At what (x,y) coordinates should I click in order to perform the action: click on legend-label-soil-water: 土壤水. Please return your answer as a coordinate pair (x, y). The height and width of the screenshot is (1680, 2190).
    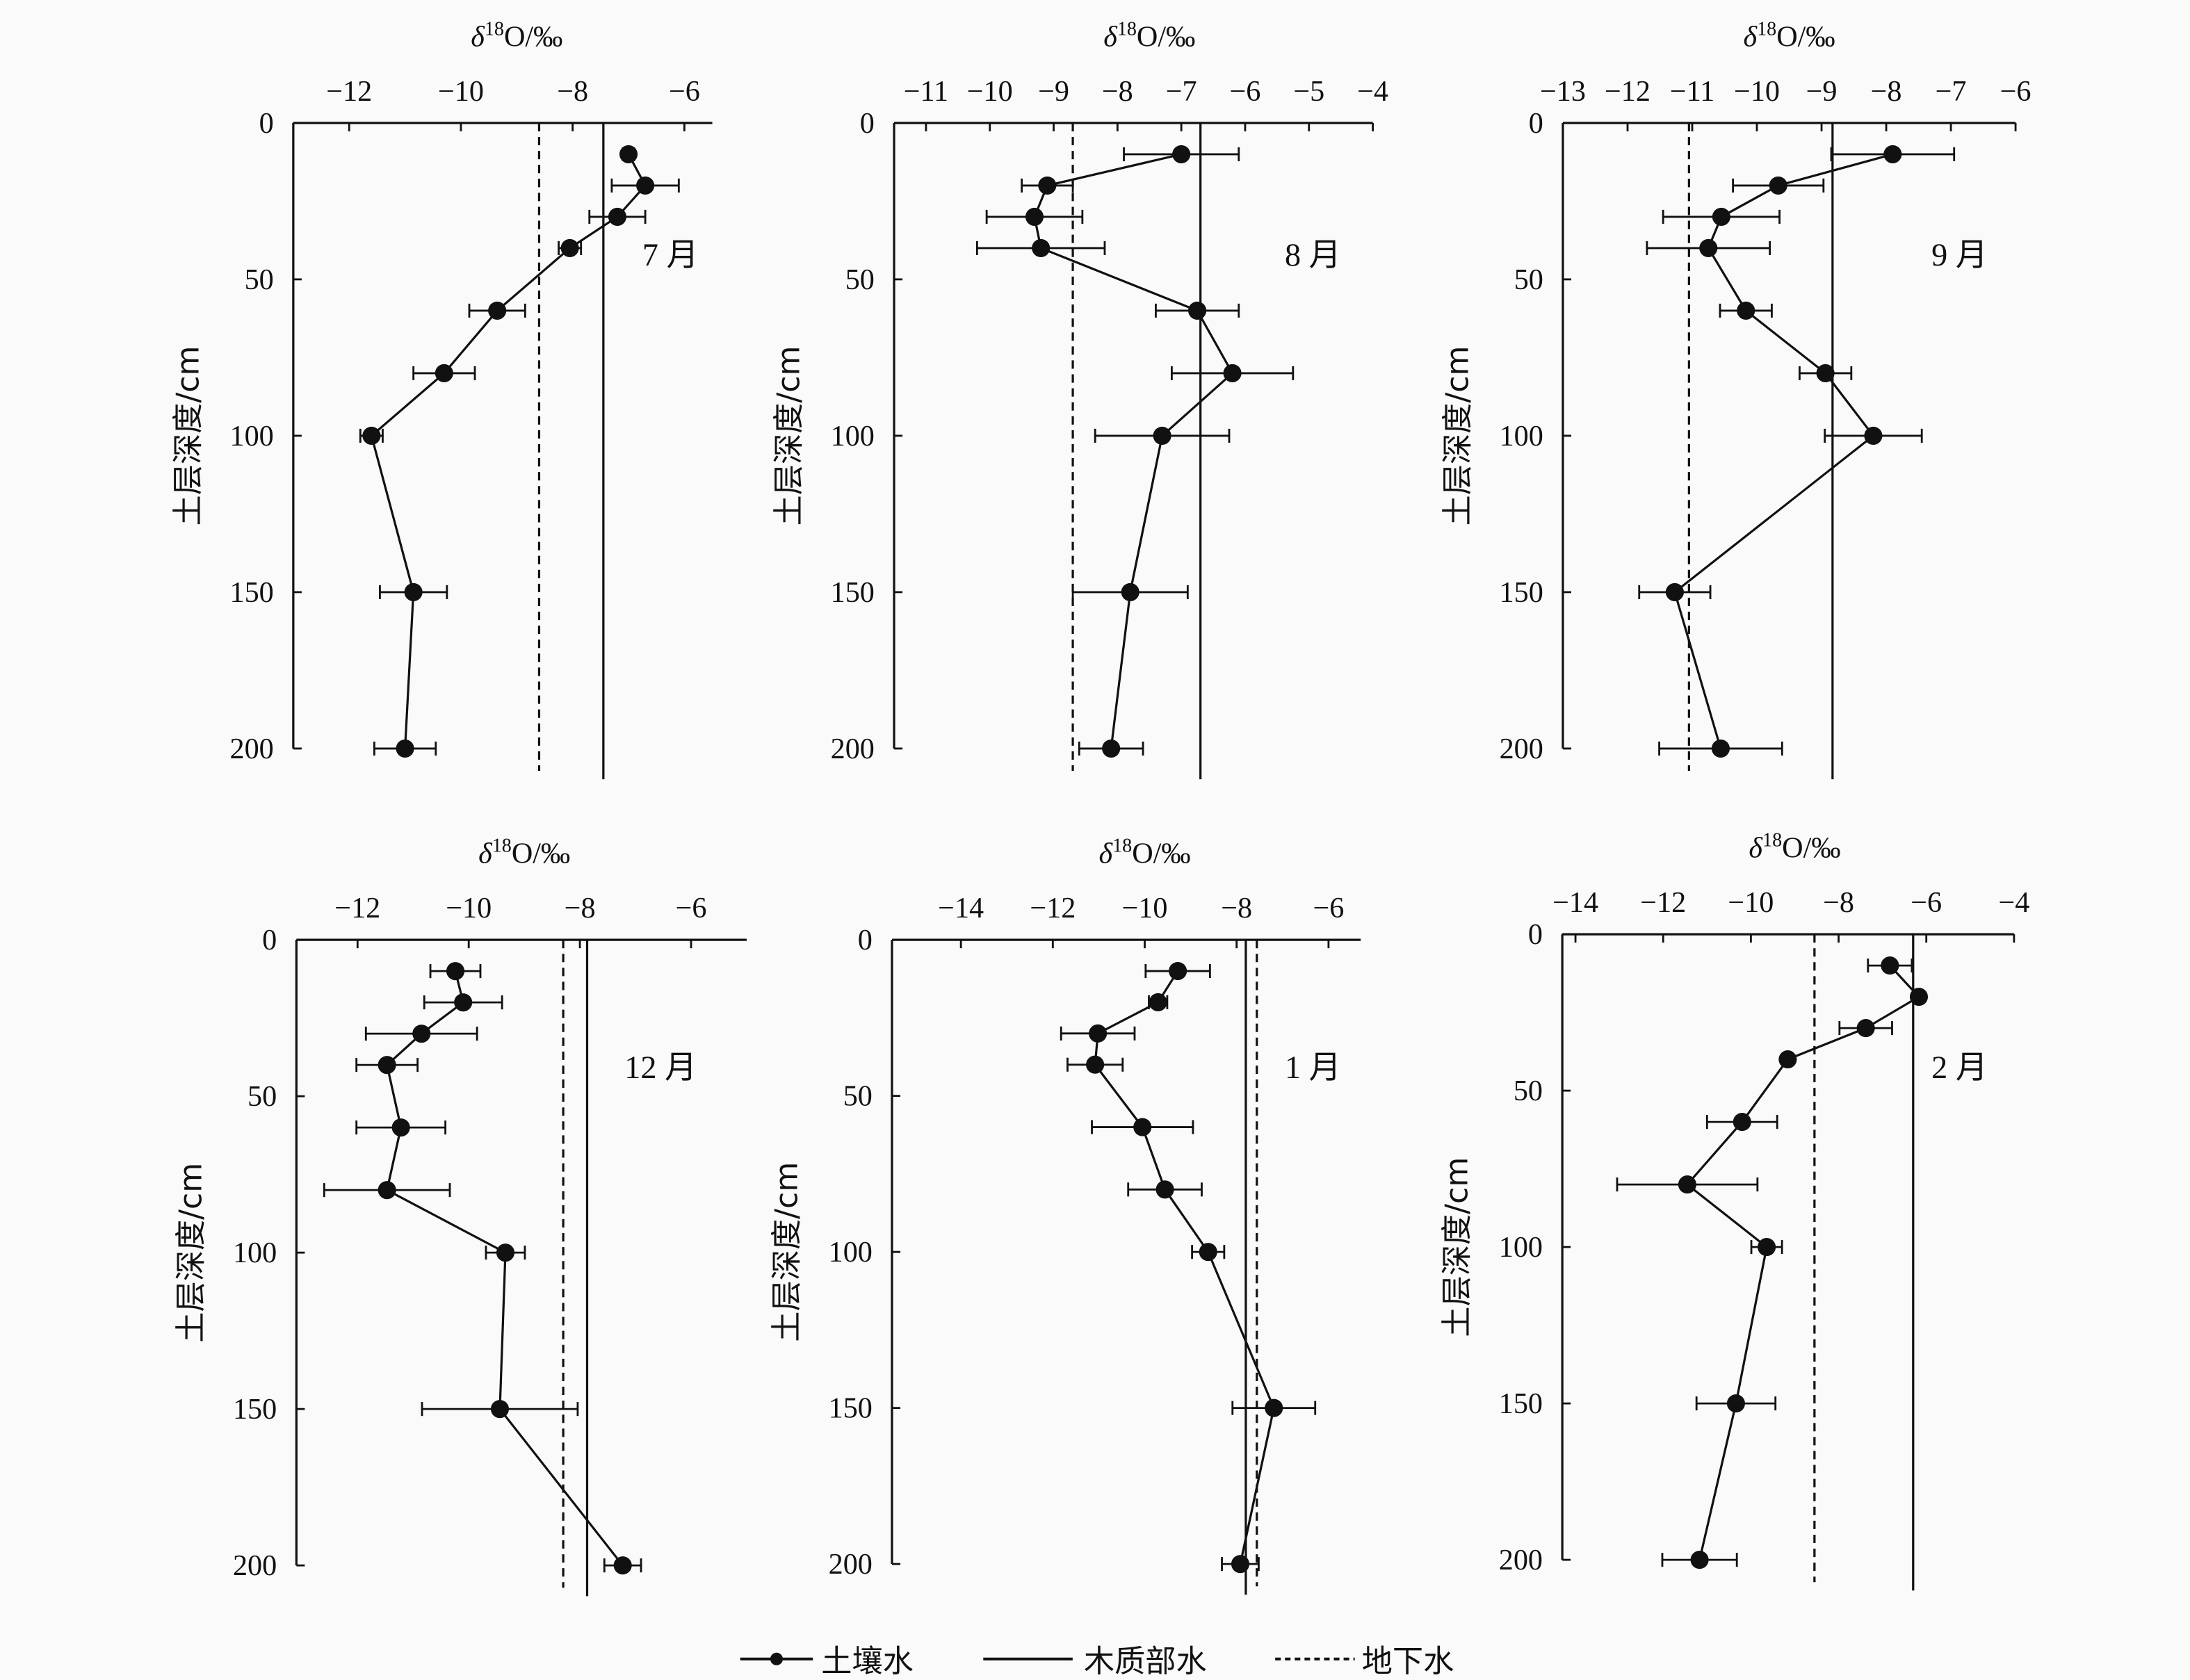
    Looking at the image, I should click on (867, 1661).